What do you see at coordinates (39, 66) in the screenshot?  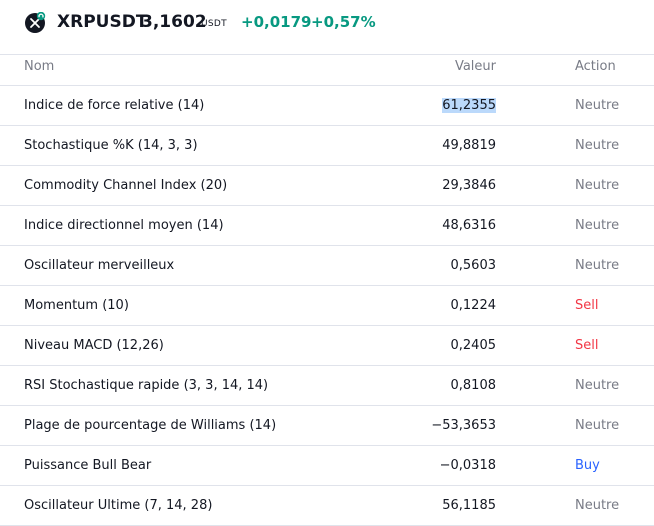 I see `column-header-name: Nom` at bounding box center [39, 66].